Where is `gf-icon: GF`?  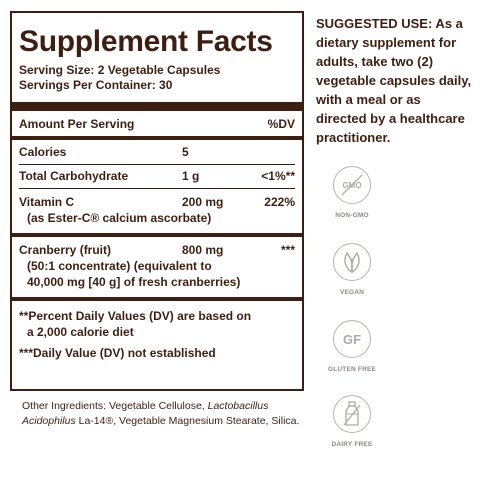 gf-icon: GF is located at coordinates (352, 339).